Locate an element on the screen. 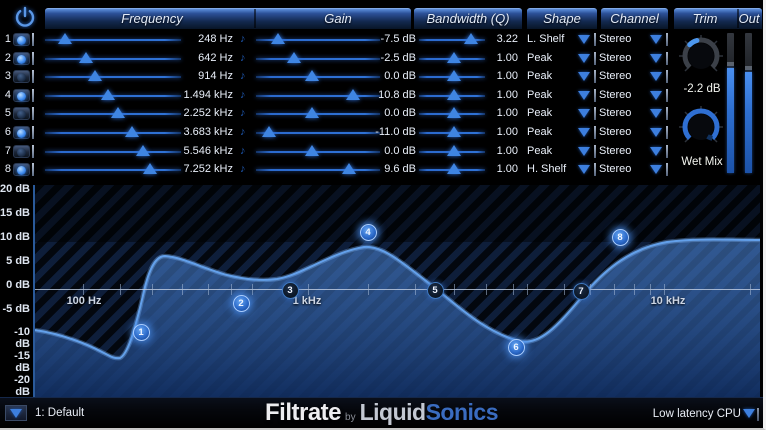 The height and width of the screenshot is (430, 766). slider-track is located at coordinates (318, 133).